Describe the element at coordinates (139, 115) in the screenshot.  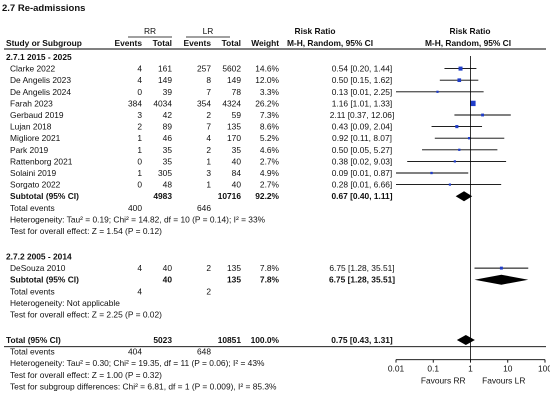
I see `subgroup-1-study-5-rr-events: 3` at that location.